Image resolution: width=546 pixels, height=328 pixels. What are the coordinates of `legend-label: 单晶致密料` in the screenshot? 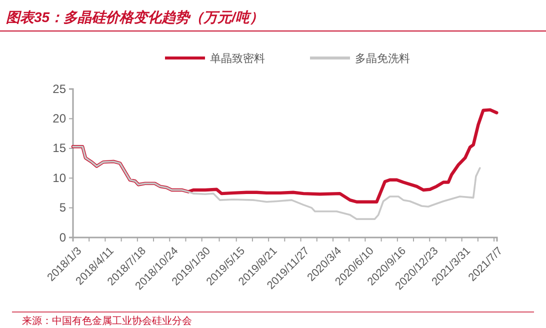 It's located at (237, 58).